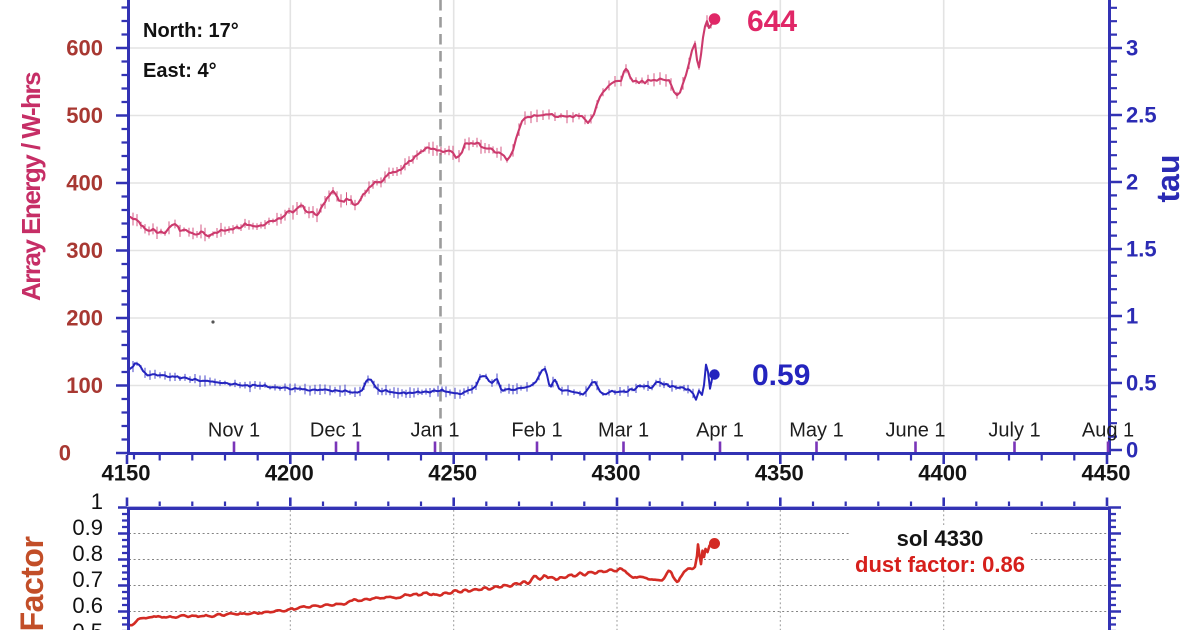 This screenshot has height=630, width=1200. Describe the element at coordinates (234, 431) in the screenshot. I see `svg-text: Nov 1` at that location.